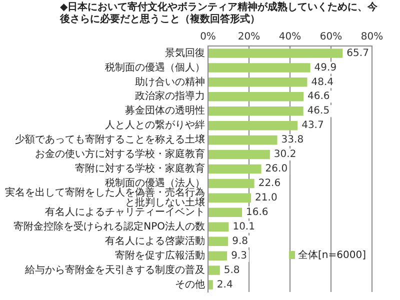 The height and width of the screenshot is (300, 400). Describe the element at coordinates (319, 96) in the screenshot. I see `data-label: 46.6` at that location.